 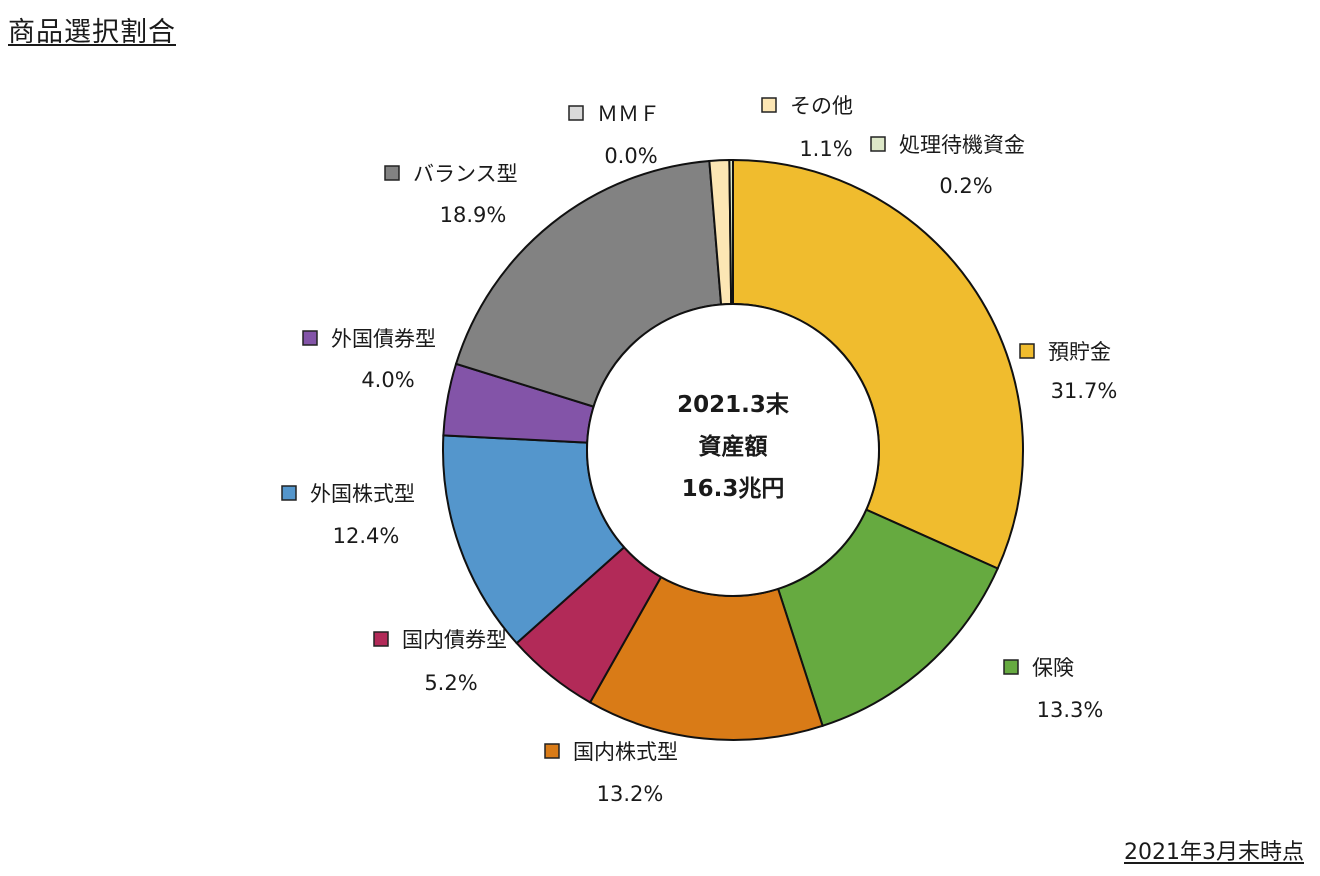 I want to click on data-label-pct-5: 4.0%, so click(x=387, y=380).